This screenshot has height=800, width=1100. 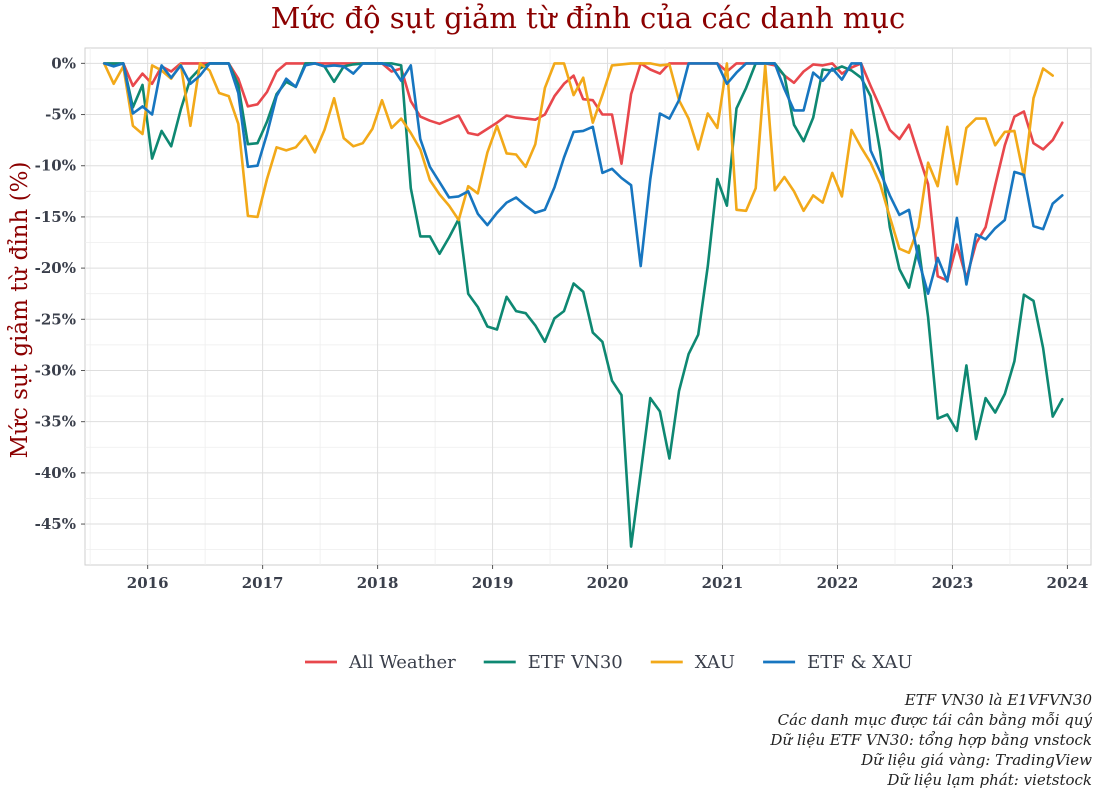 What do you see at coordinates (1068, 583) in the screenshot?
I see `x-tick-label: 2024` at bounding box center [1068, 583].